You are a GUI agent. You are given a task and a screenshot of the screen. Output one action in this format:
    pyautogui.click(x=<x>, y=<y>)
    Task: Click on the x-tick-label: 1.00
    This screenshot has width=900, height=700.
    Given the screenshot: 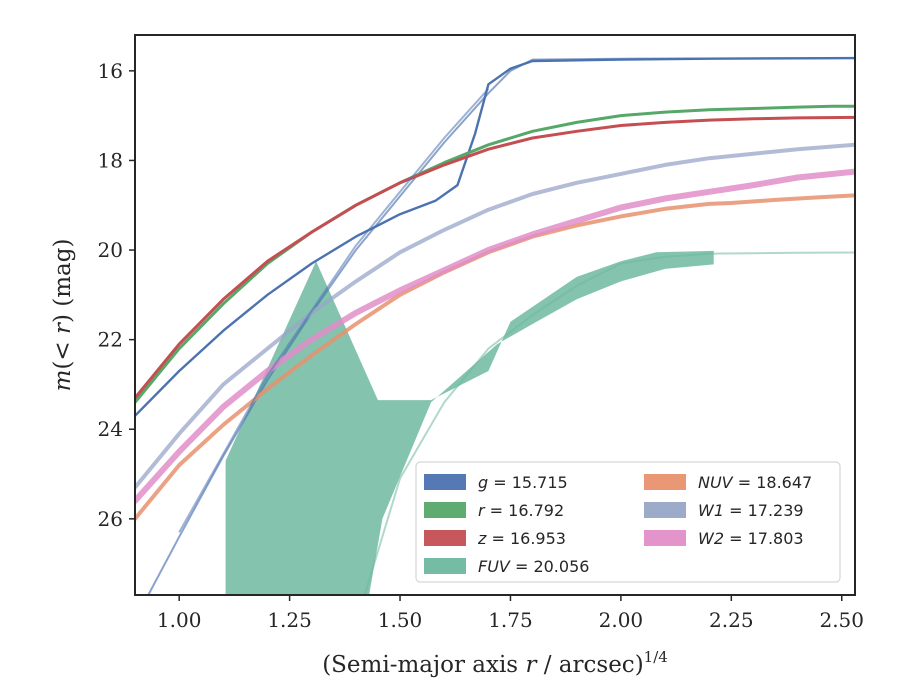 What is the action you would take?
    pyautogui.click(x=179, y=620)
    